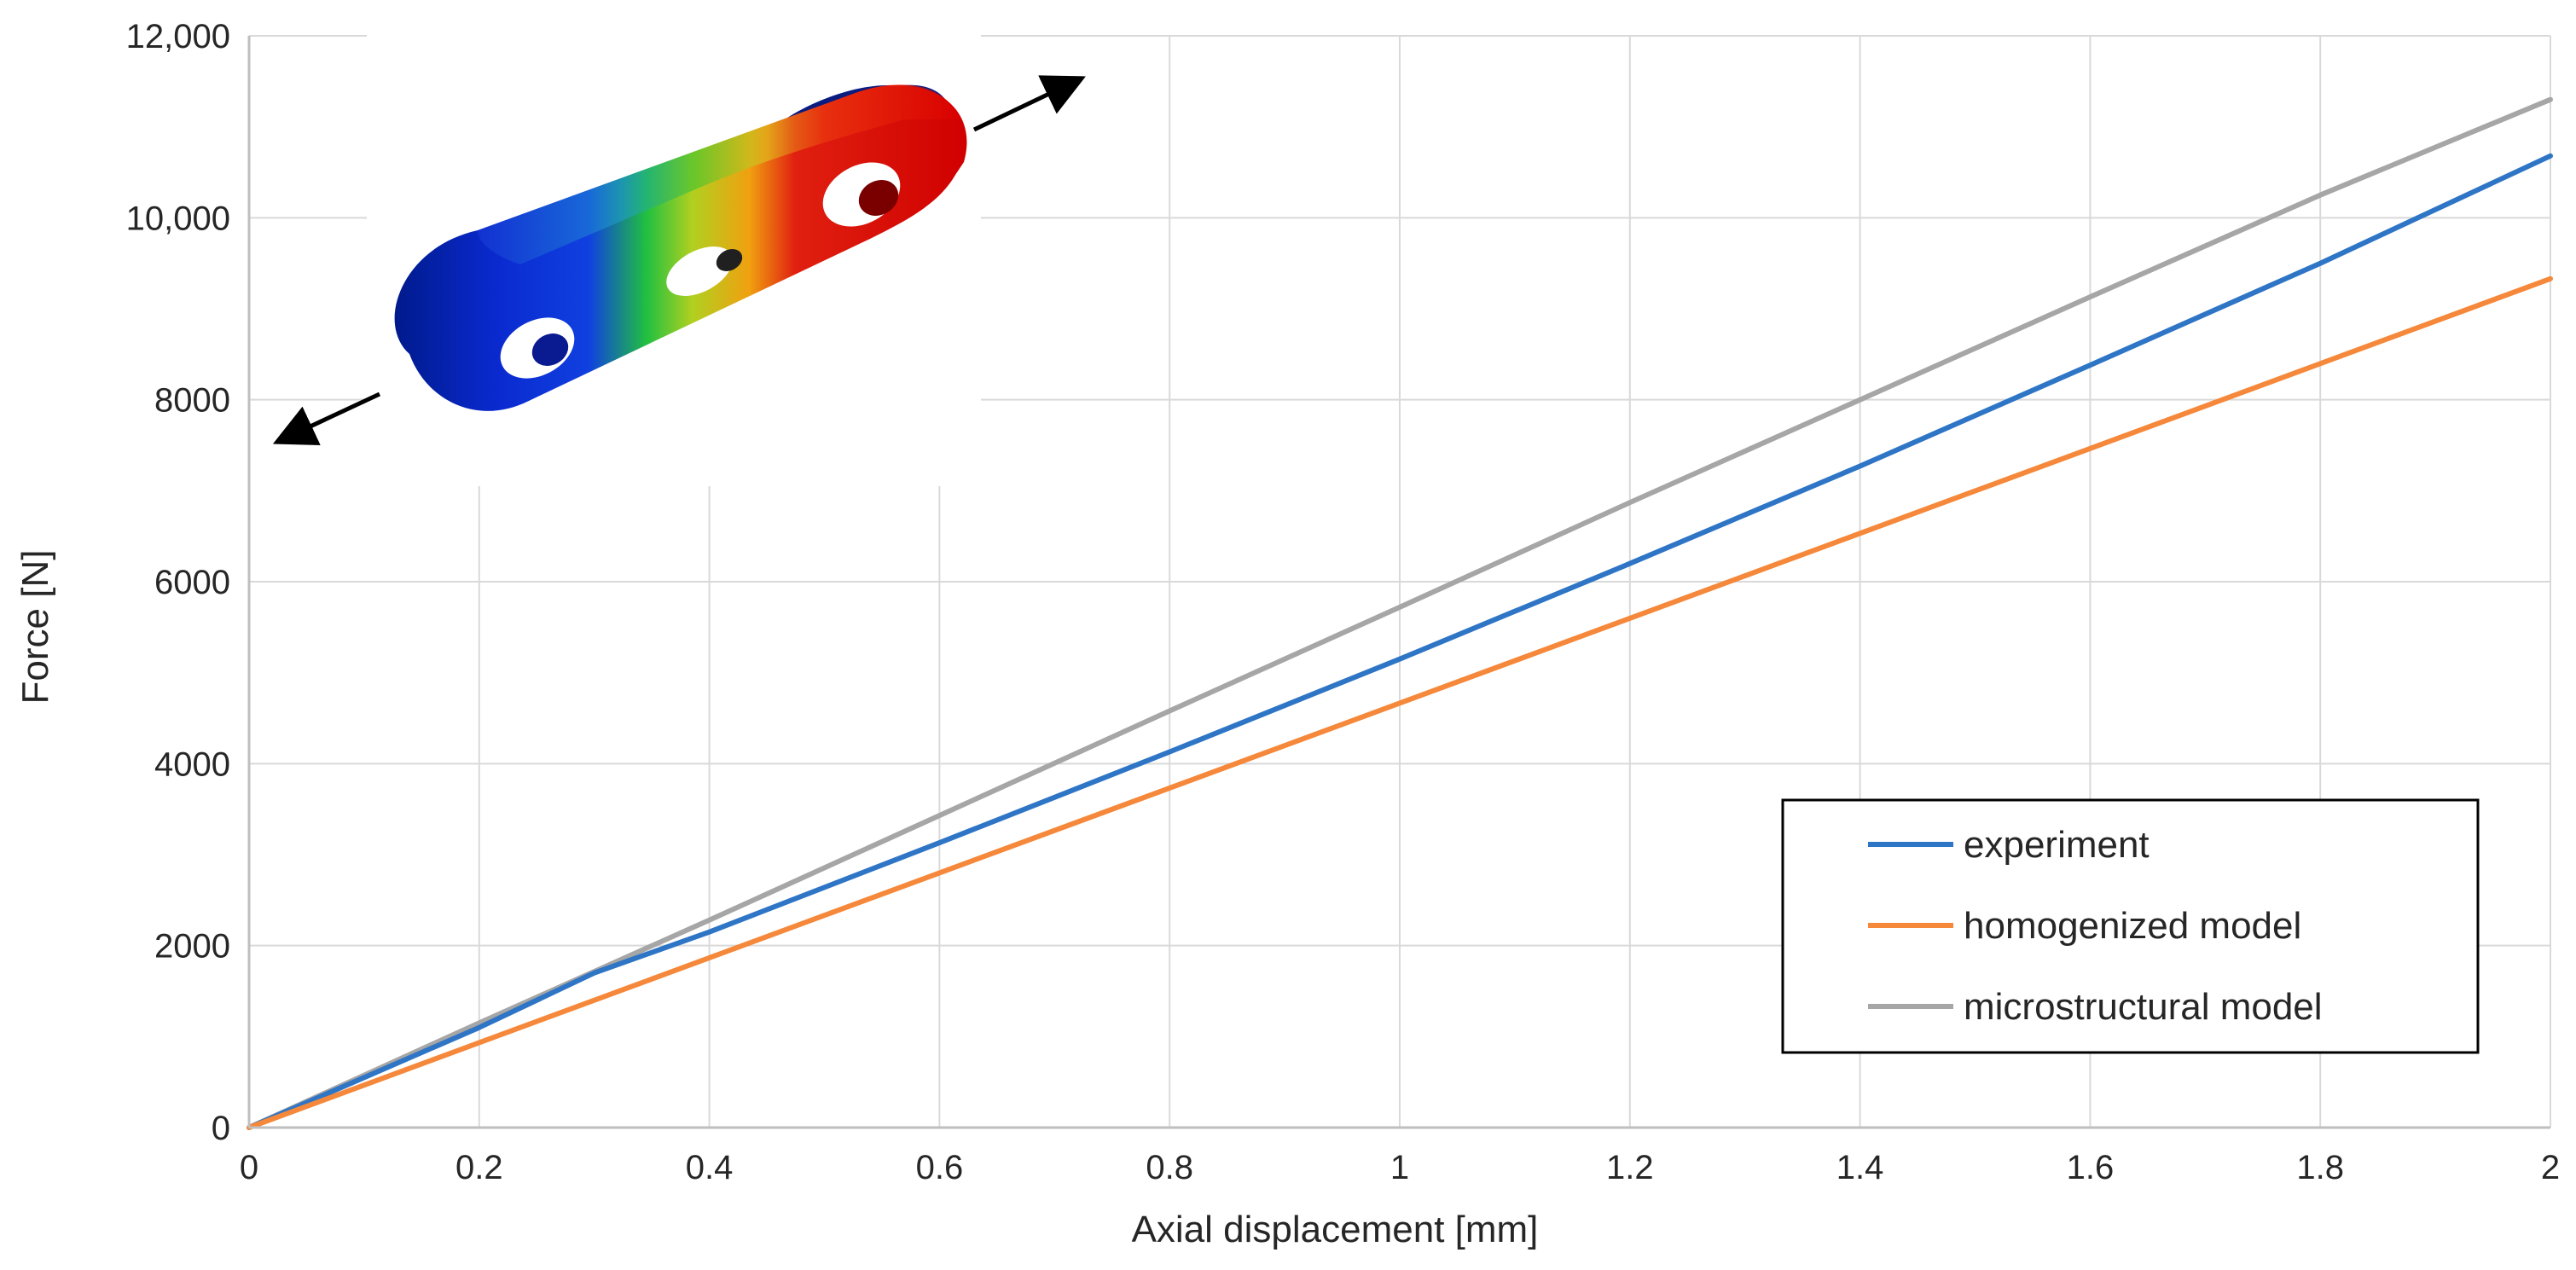 This screenshot has height=1270, width=2576. I want to click on x-tick-label: 1.4, so click(1860, 1167).